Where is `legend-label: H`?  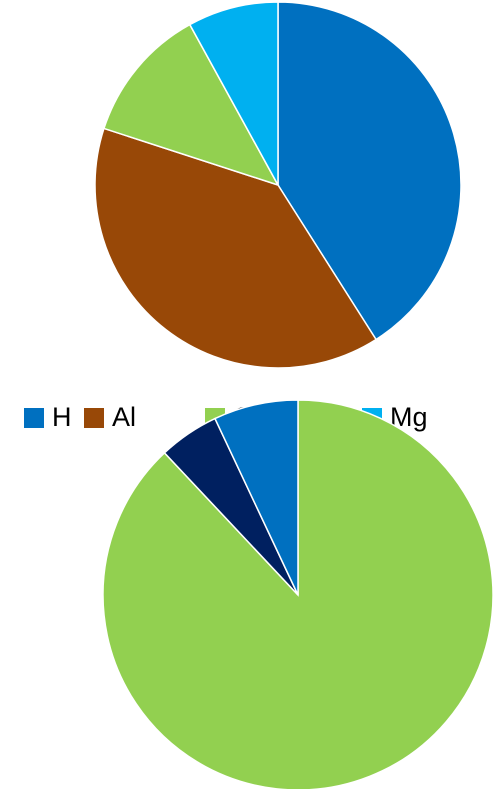
legend-label: H is located at coordinates (62, 417).